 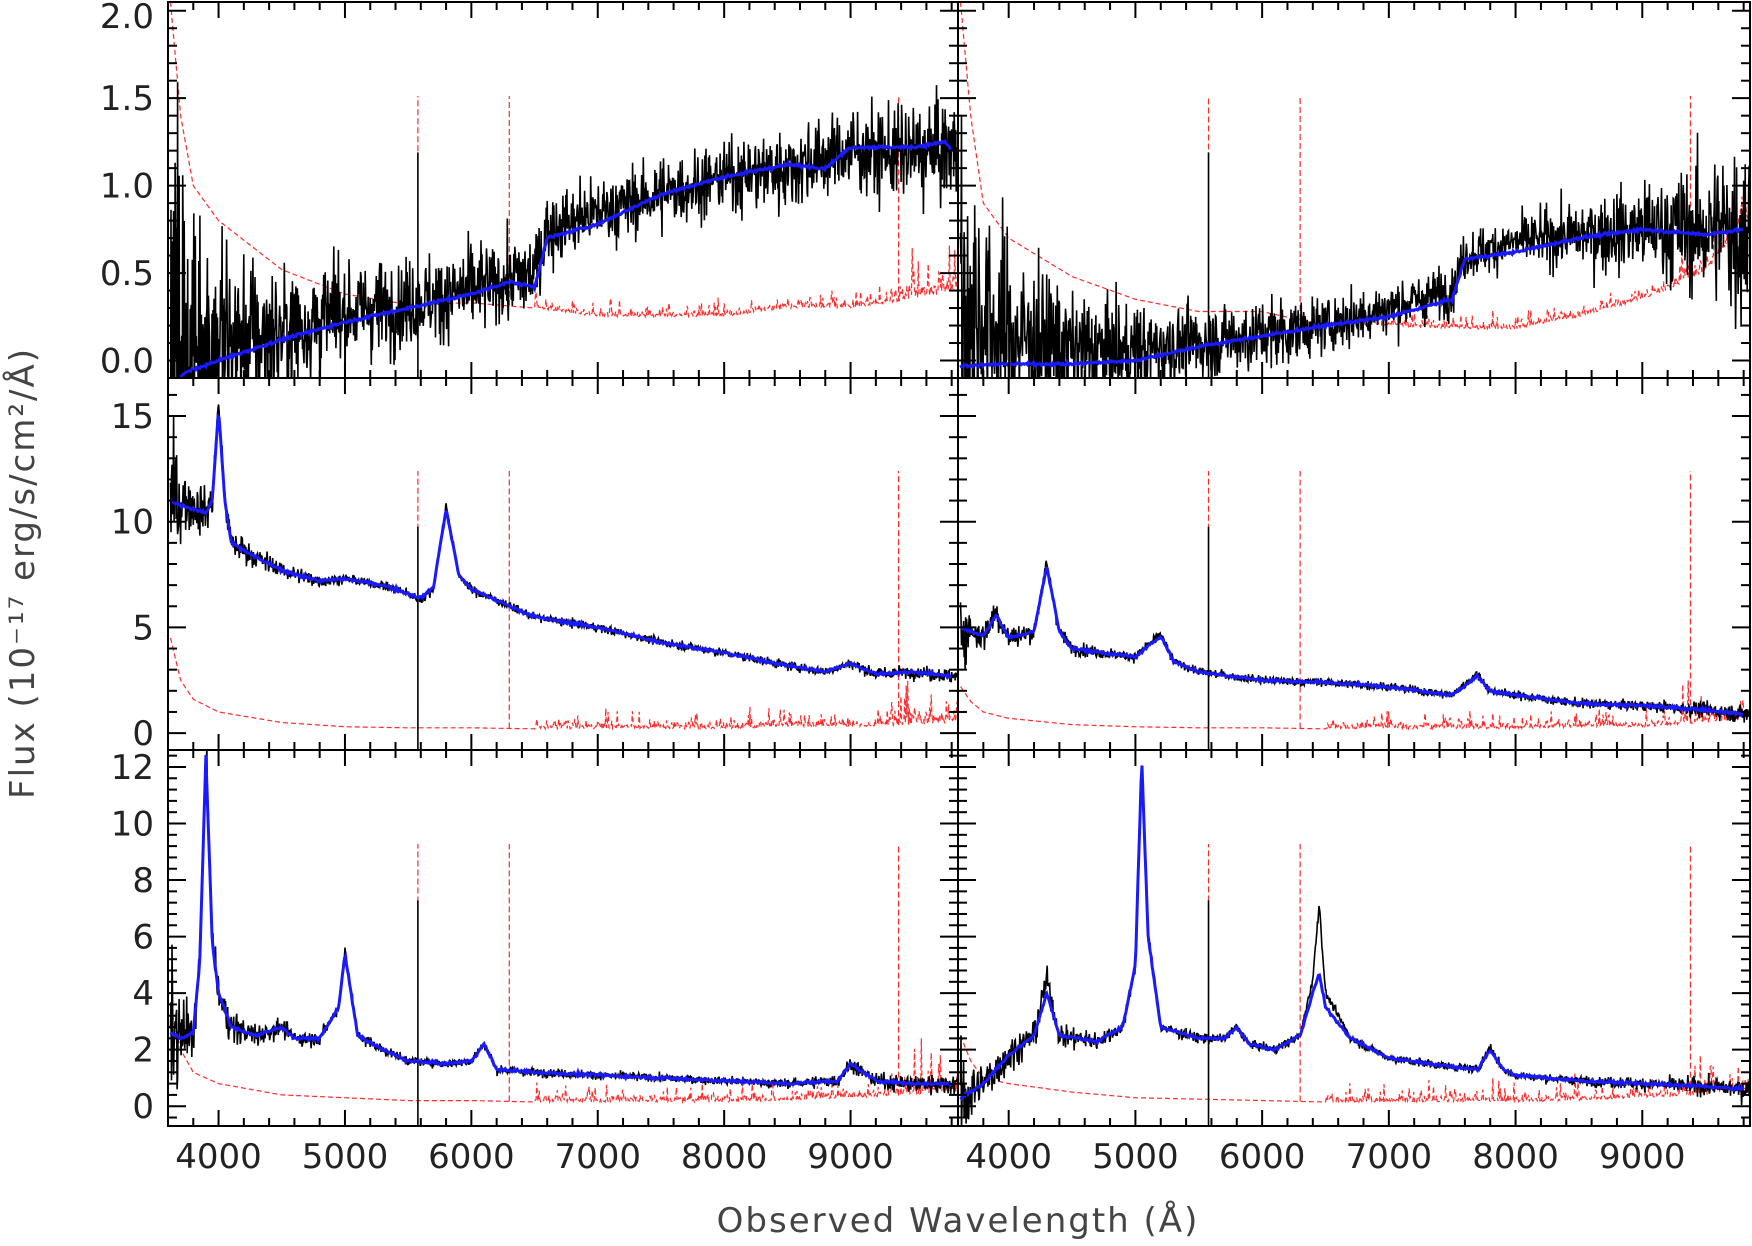 I want to click on panel-middle-left, so click(x=563, y=577).